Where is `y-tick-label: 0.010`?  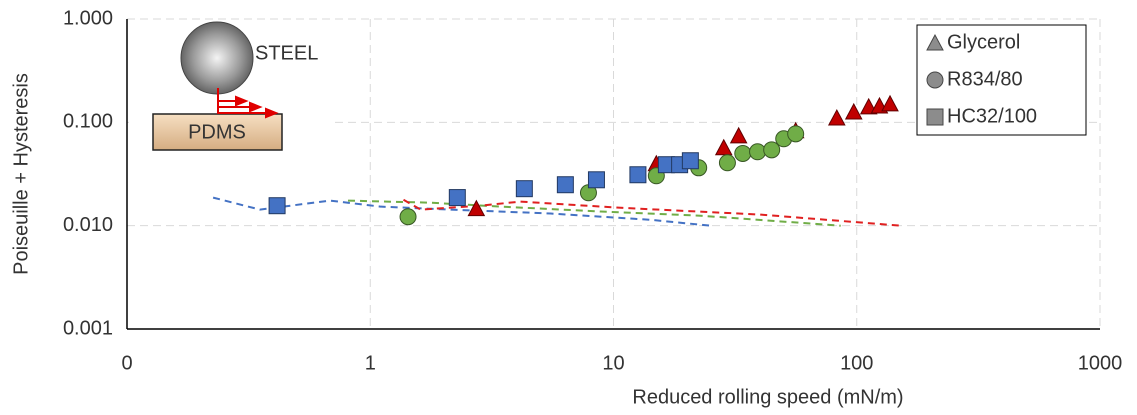 y-tick-label: 0.010 is located at coordinates (88, 225).